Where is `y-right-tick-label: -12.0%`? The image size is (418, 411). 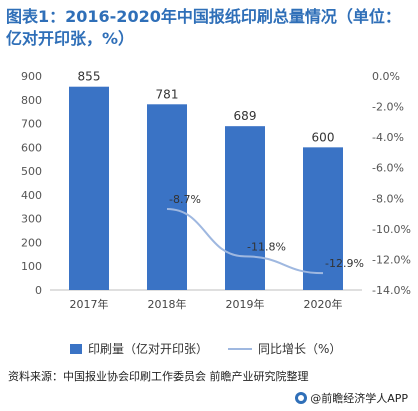
y-right-tick-label: -12.0% is located at coordinates (391, 259).